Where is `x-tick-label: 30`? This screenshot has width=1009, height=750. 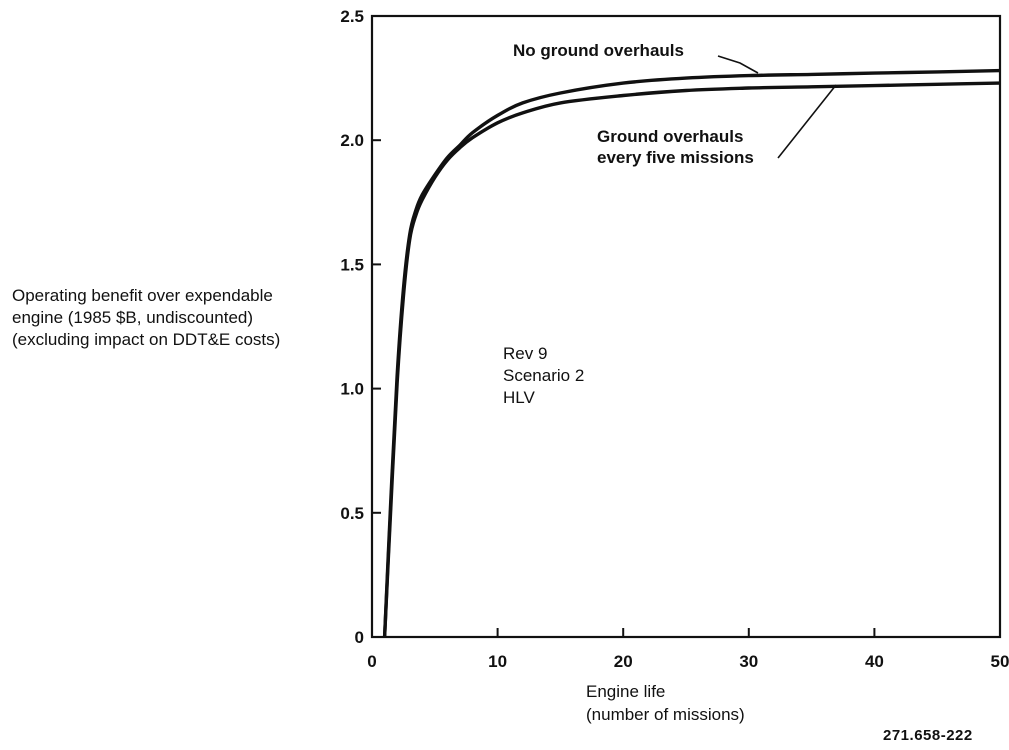 x-tick-label: 30 is located at coordinates (748, 661).